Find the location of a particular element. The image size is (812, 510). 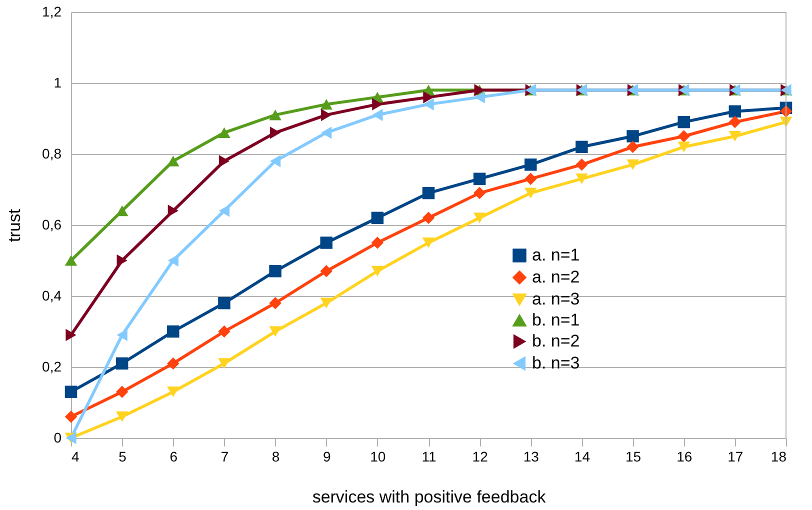

x-tick-label: 12 is located at coordinates (480, 456).